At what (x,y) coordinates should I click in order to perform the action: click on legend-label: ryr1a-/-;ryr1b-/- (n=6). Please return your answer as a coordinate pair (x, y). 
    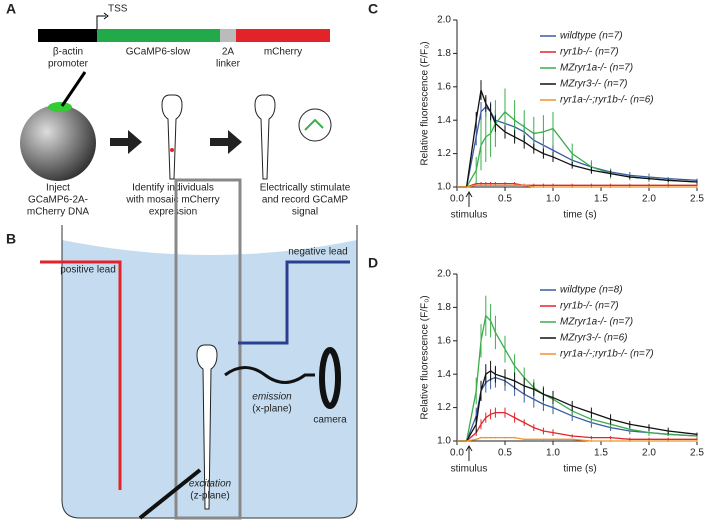
    Looking at the image, I should click on (607, 100).